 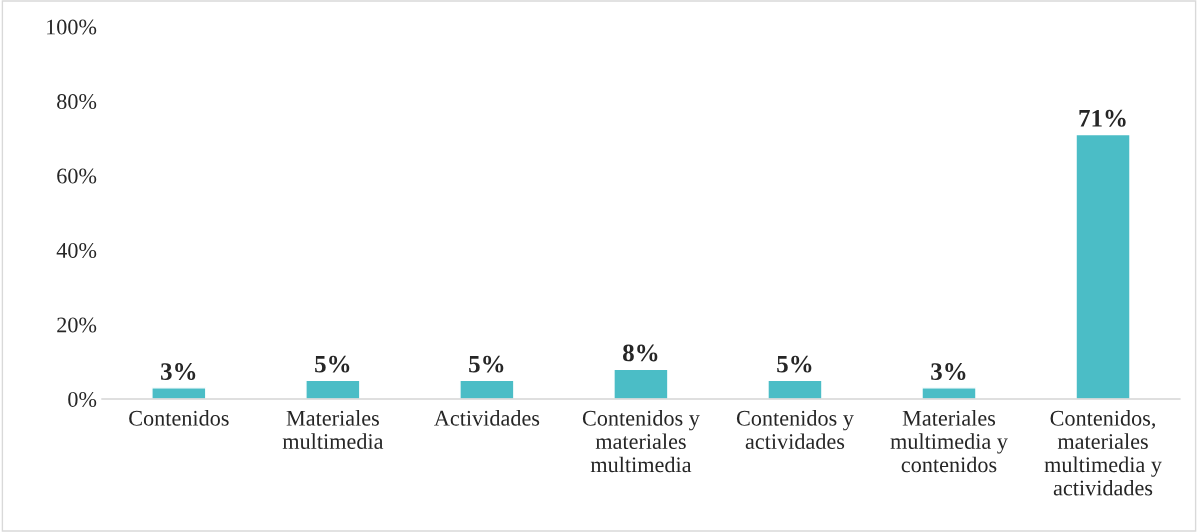 What do you see at coordinates (333, 429) in the screenshot?
I see `x-tick-label: Materiales multimedia` at bounding box center [333, 429].